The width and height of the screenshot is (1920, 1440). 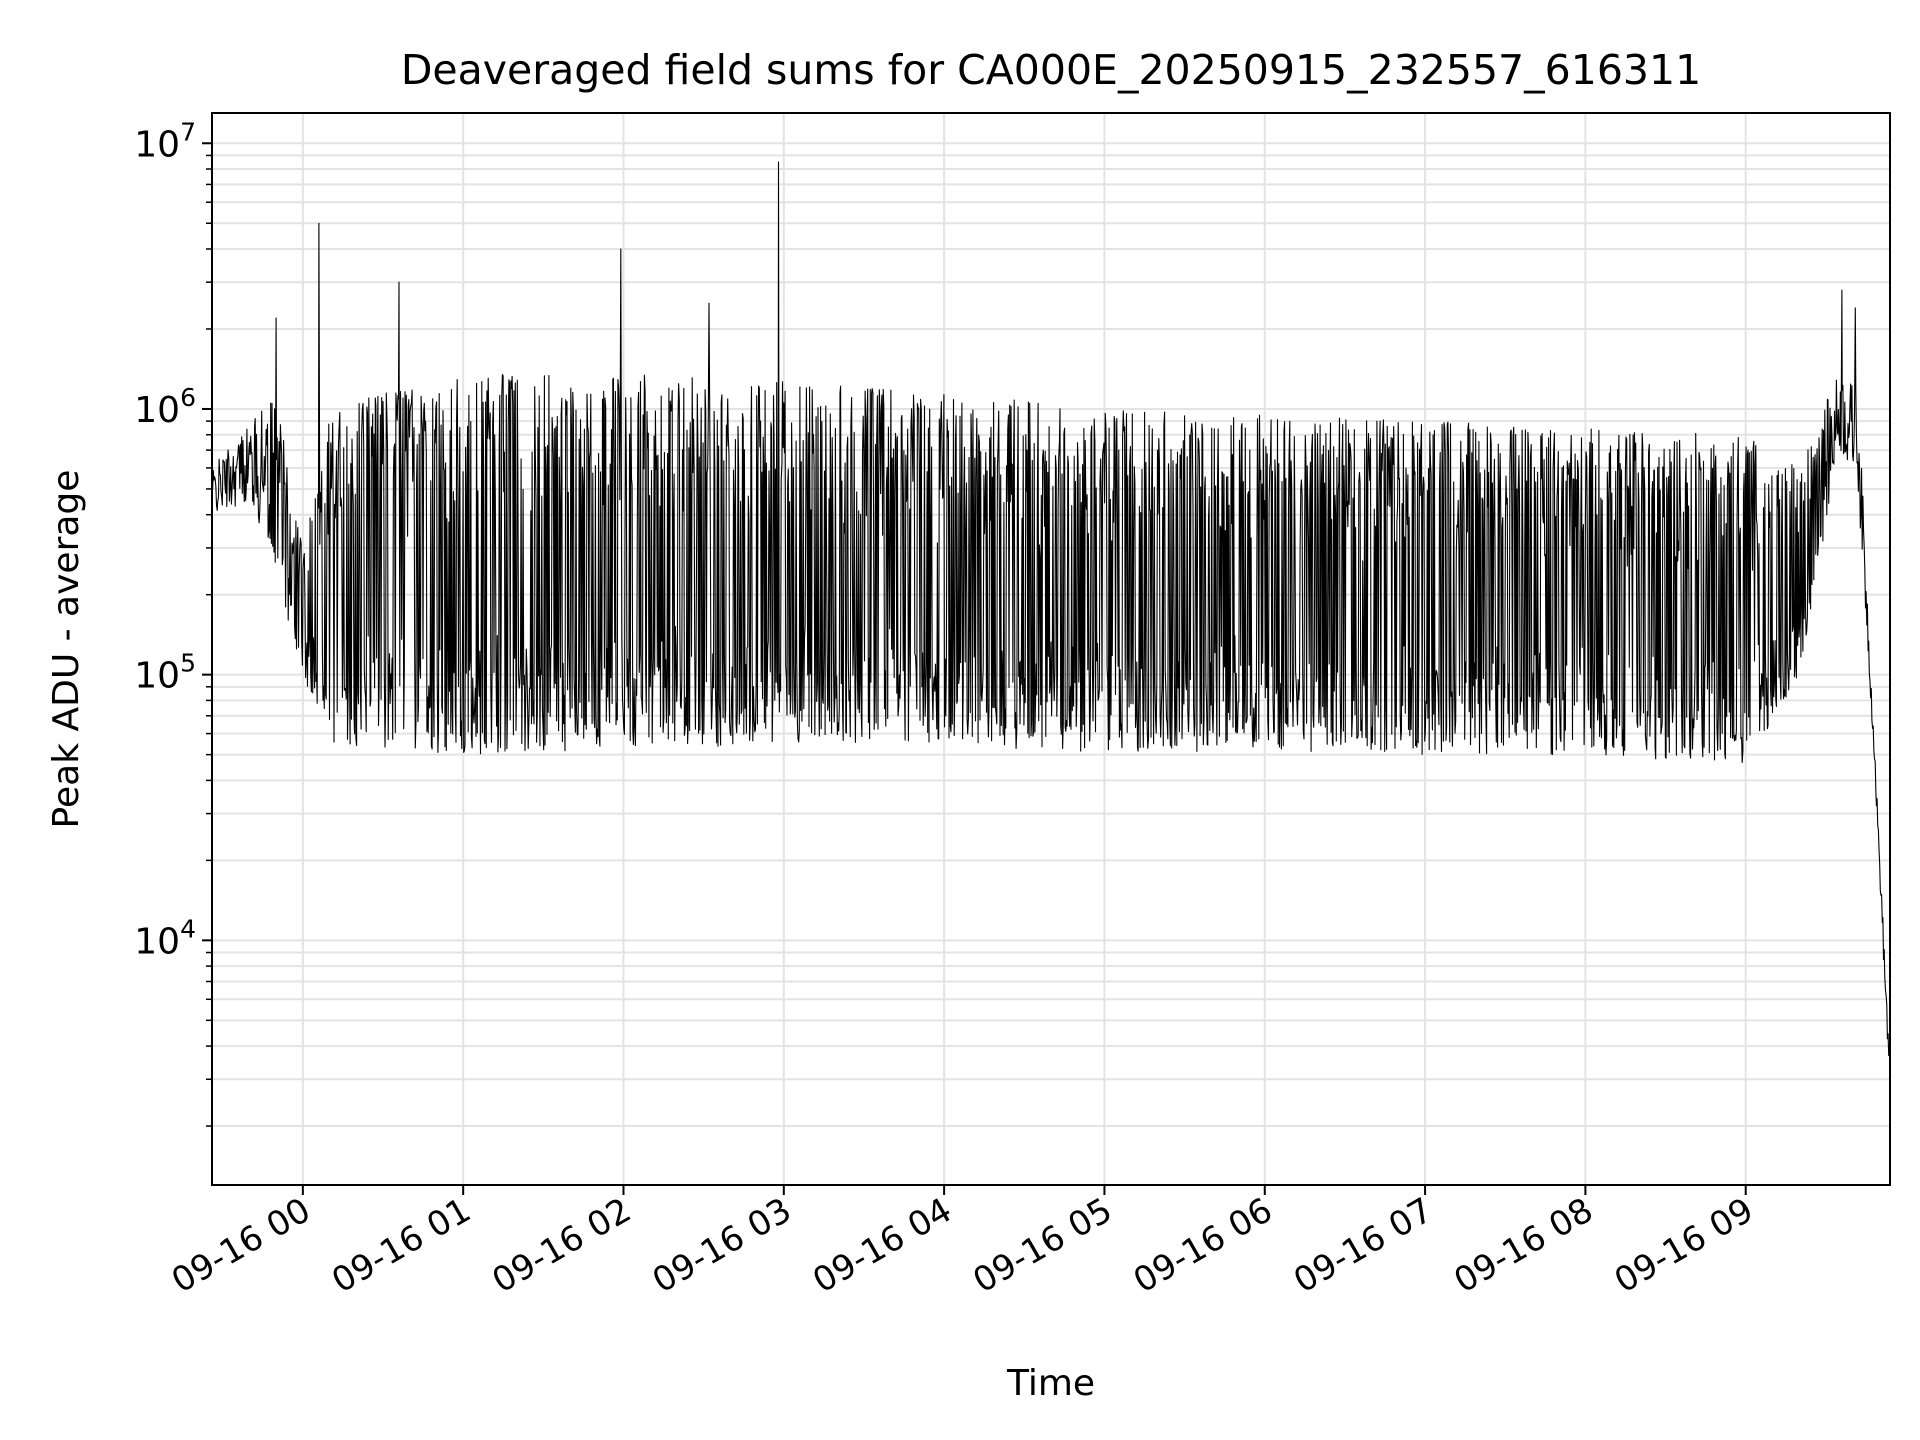 I want to click on y-tick-label: 10⁷, so click(x=165, y=141).